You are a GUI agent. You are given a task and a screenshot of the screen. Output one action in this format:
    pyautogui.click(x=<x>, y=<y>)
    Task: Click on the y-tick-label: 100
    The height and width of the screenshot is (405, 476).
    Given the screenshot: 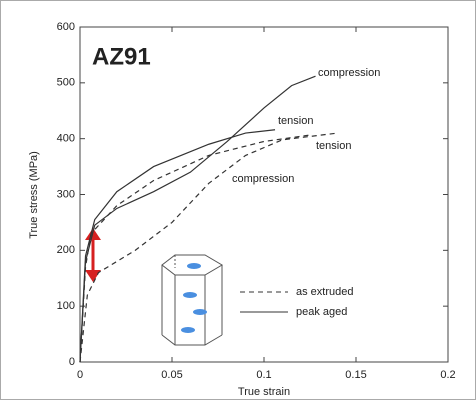 What is the action you would take?
    pyautogui.click(x=66, y=306)
    